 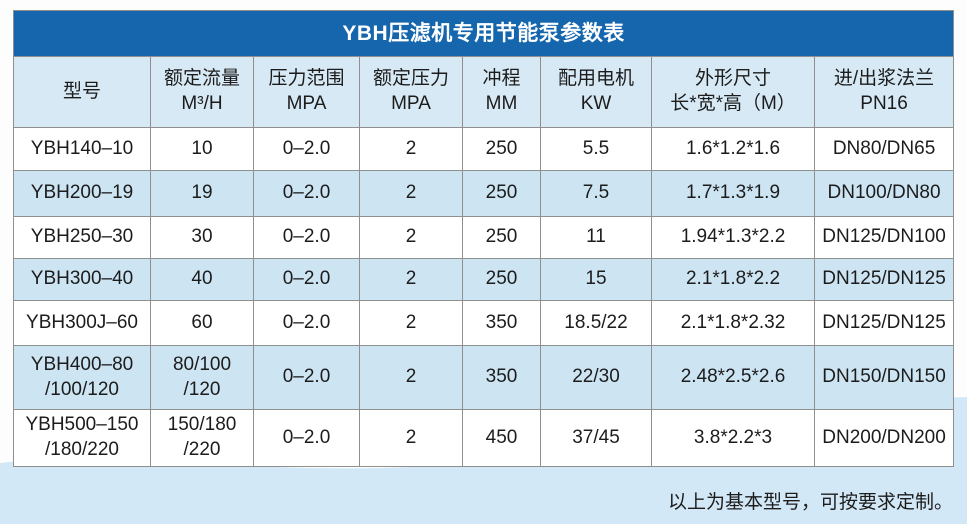 What do you see at coordinates (884, 237) in the screenshot?
I see `cell-flange: DN125/DN100` at bounding box center [884, 237].